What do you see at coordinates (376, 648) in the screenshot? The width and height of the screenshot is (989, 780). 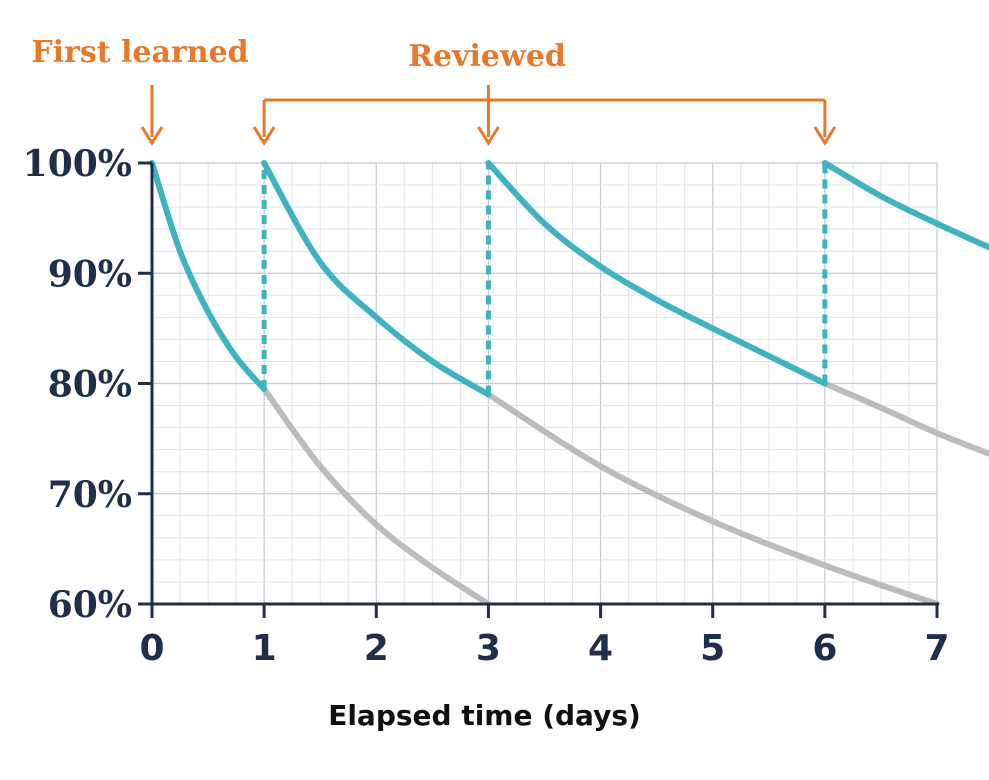 I see `x-tick-label: 2` at bounding box center [376, 648].